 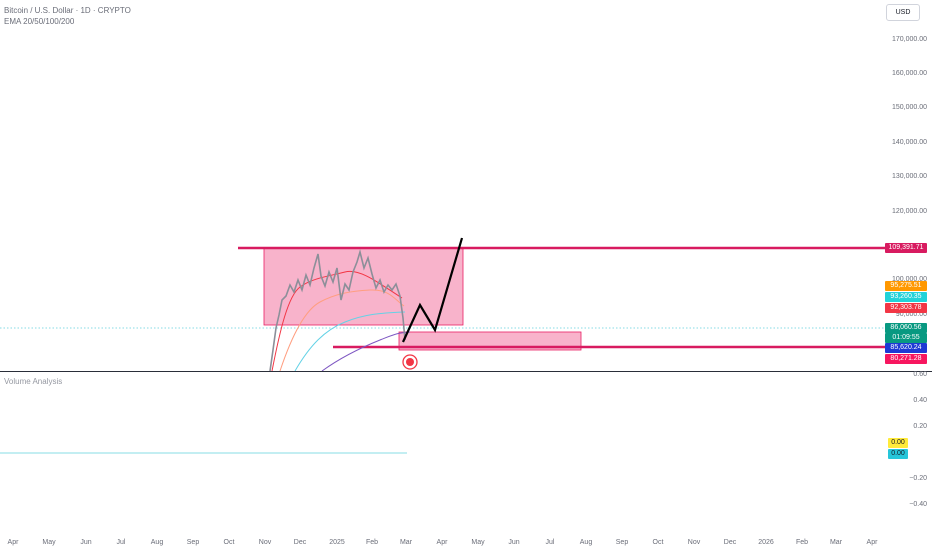 What do you see at coordinates (903, 12) in the screenshot?
I see `currency-button: USD` at bounding box center [903, 12].